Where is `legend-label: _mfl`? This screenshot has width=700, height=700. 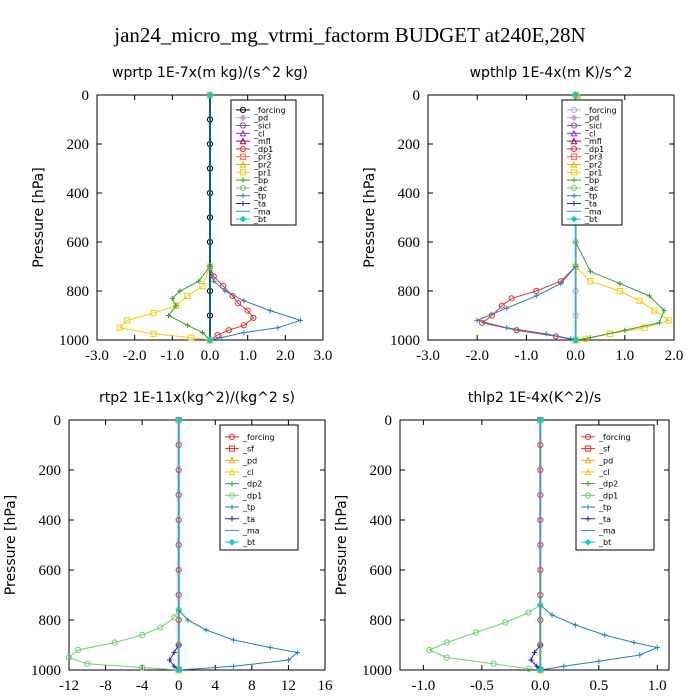 legend-label: _mfl is located at coordinates (262, 141).